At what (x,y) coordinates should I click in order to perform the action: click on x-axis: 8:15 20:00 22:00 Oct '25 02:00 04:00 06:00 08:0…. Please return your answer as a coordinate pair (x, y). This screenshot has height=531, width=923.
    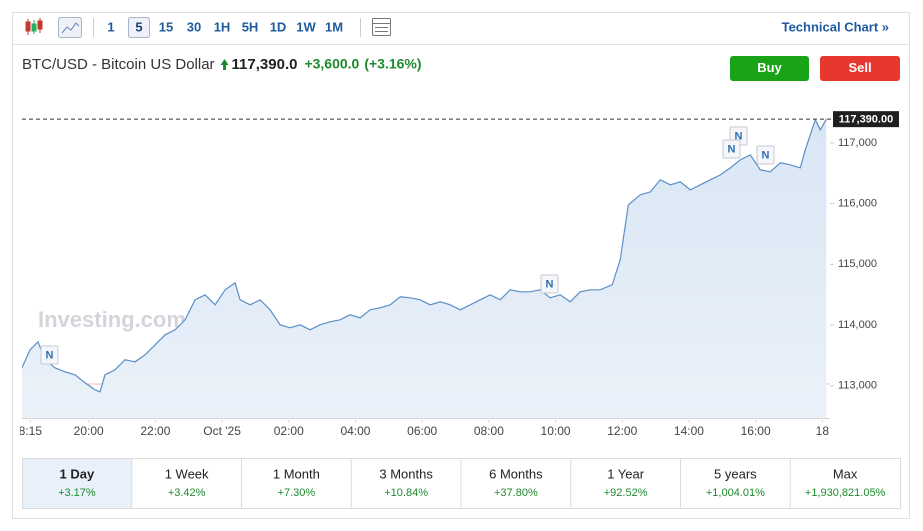
    Looking at the image, I should click on (424, 429).